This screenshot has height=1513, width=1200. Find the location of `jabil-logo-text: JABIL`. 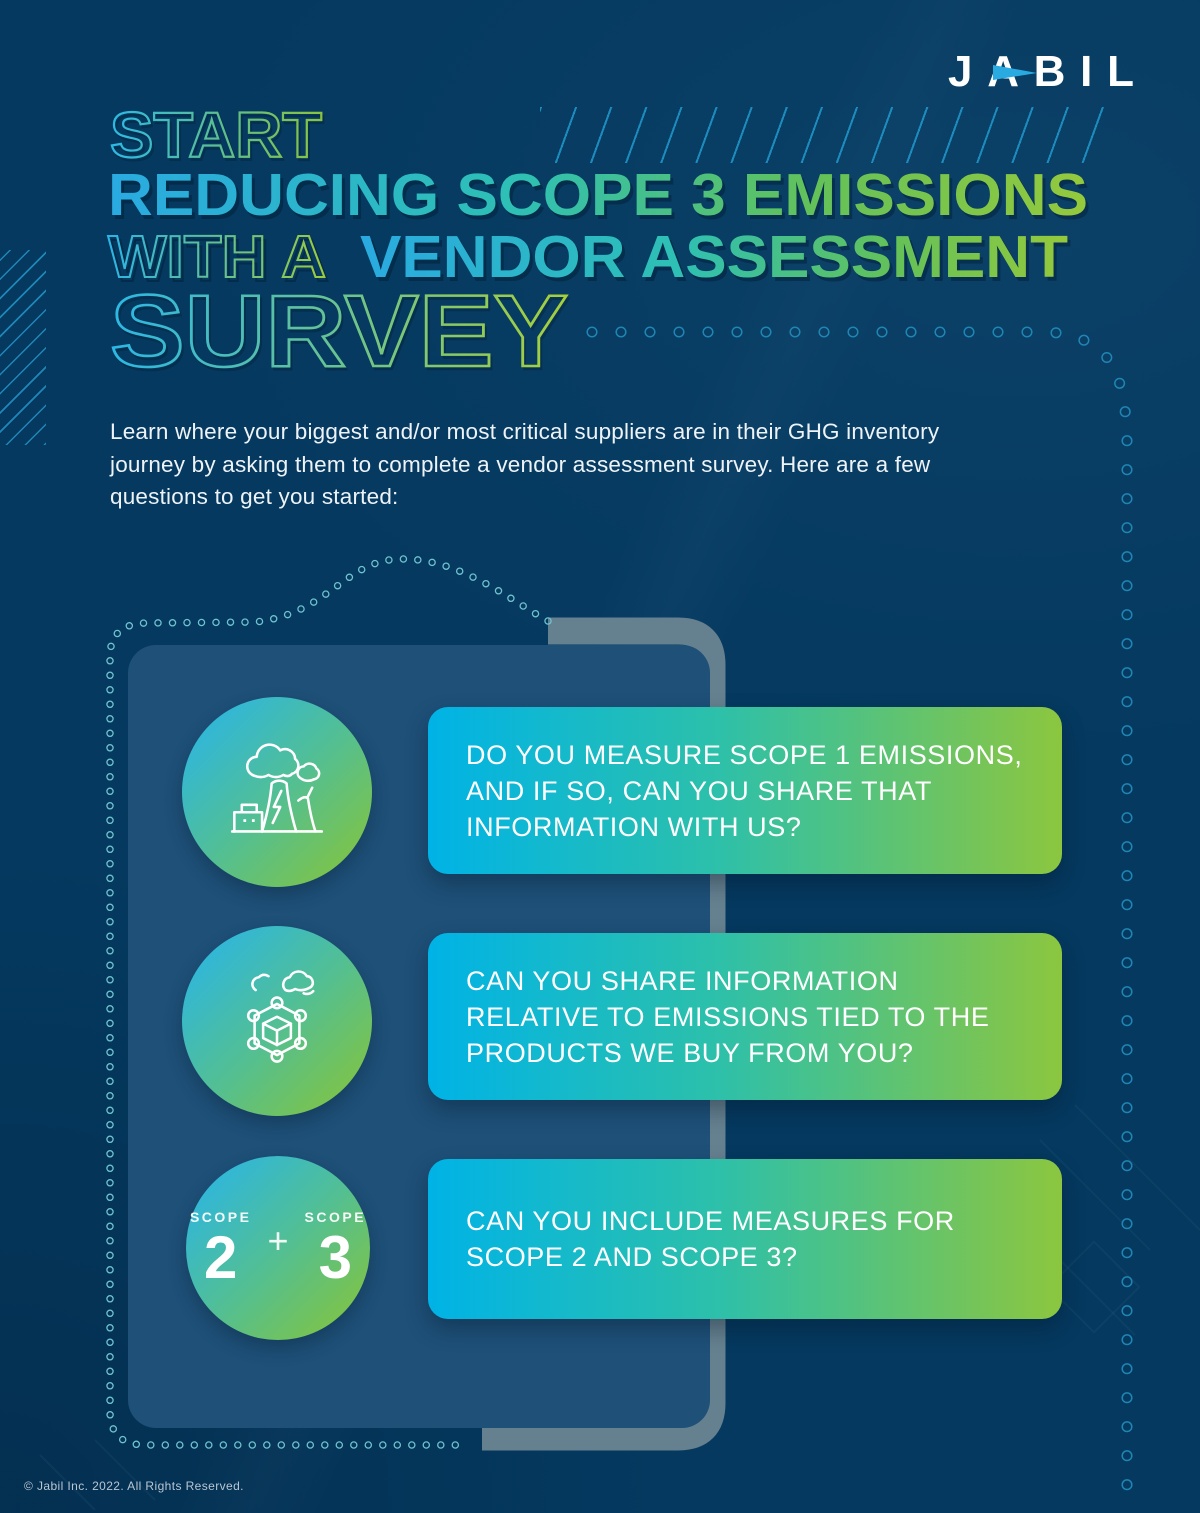

jabil-logo-text: JABIL is located at coordinates (1041, 71).